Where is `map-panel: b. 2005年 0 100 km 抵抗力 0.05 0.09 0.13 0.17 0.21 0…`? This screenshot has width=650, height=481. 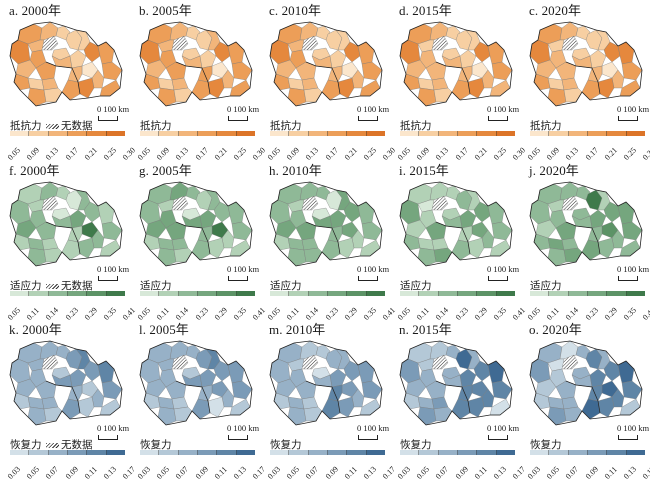 map-panel: b. 2005年 0 100 km 抵抗力 0.05 0.09 0.13 0.17 0.21 0… is located at coordinates (198, 81).